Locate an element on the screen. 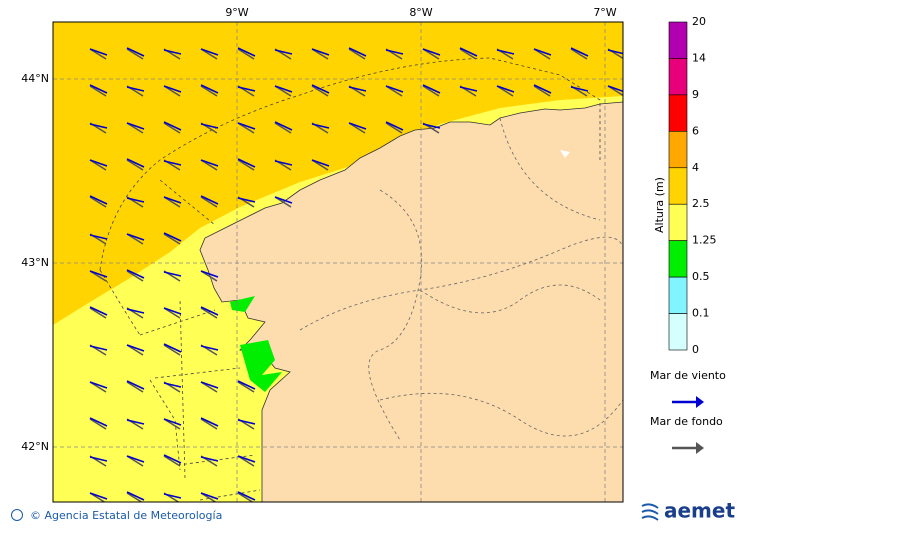  colorbar-label: 0.1 is located at coordinates (701, 313).